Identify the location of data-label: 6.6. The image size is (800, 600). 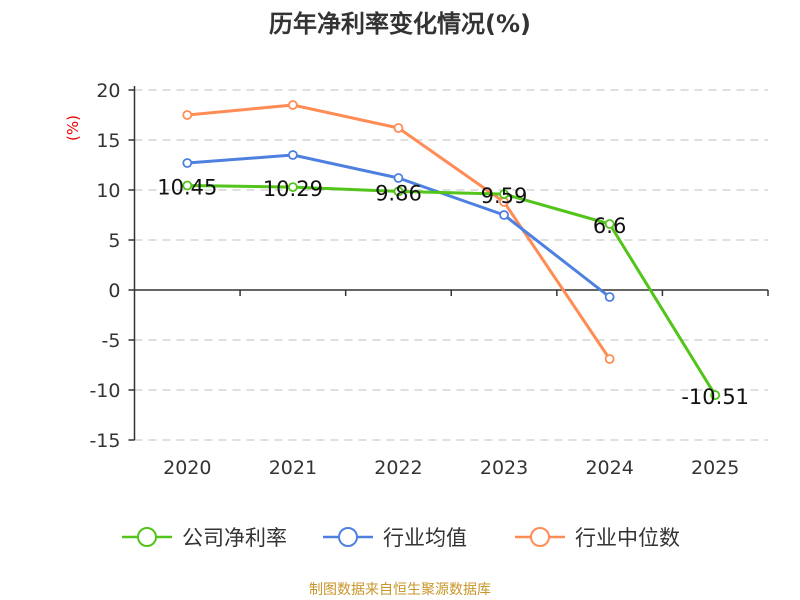
(609, 226).